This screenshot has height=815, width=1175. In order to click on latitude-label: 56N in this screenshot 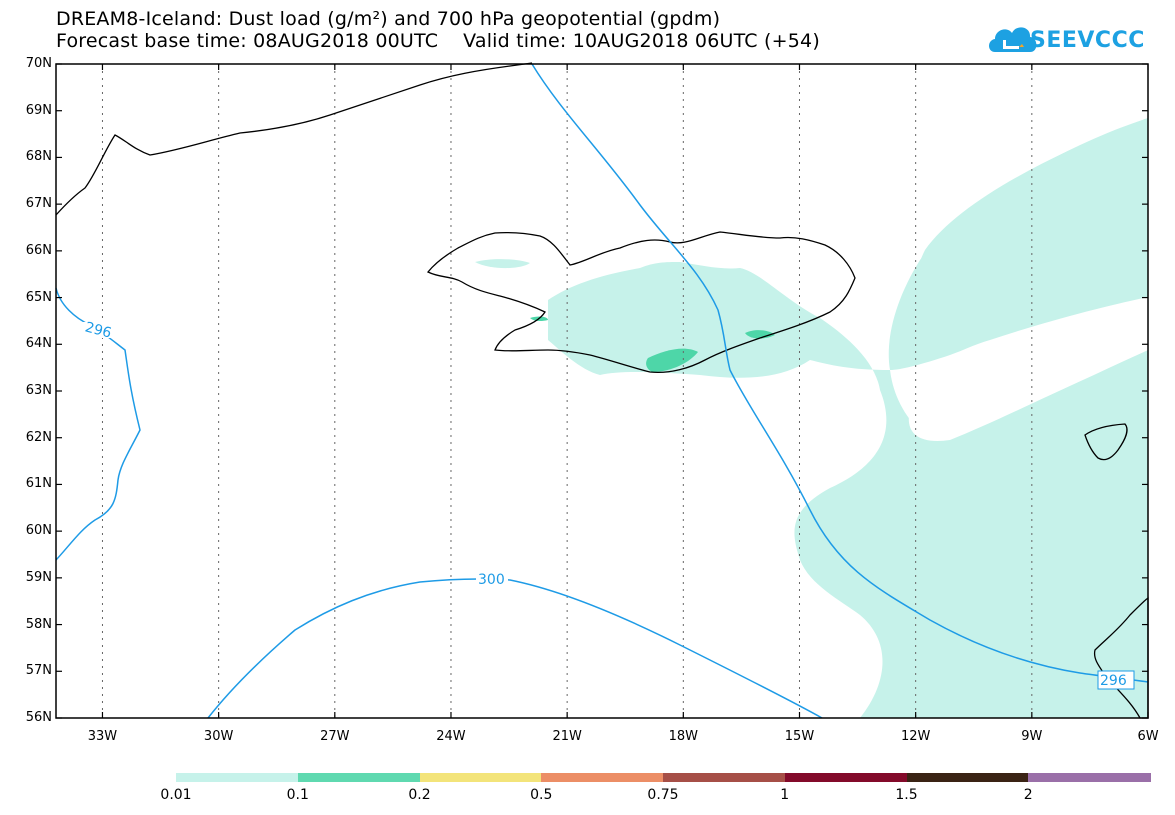, I will do `click(38, 717)`.